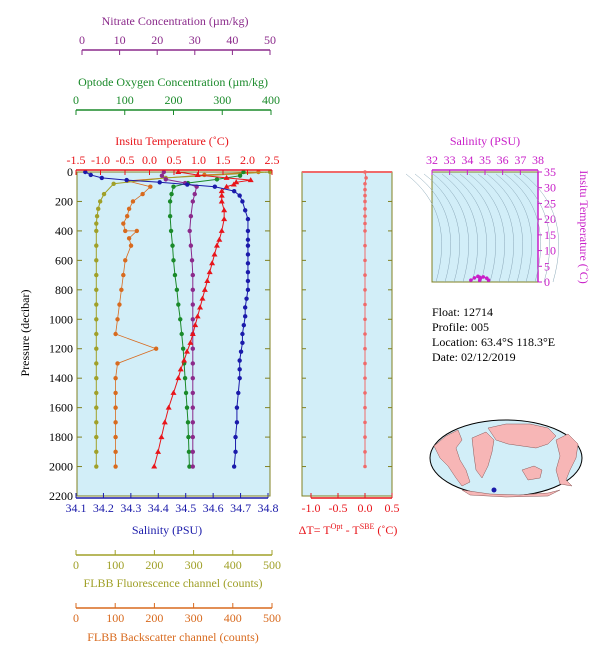 This screenshot has height=662, width=608. What do you see at coordinates (76, 618) in the screenshot?
I see `backscatter-tick-label: 0` at bounding box center [76, 618].